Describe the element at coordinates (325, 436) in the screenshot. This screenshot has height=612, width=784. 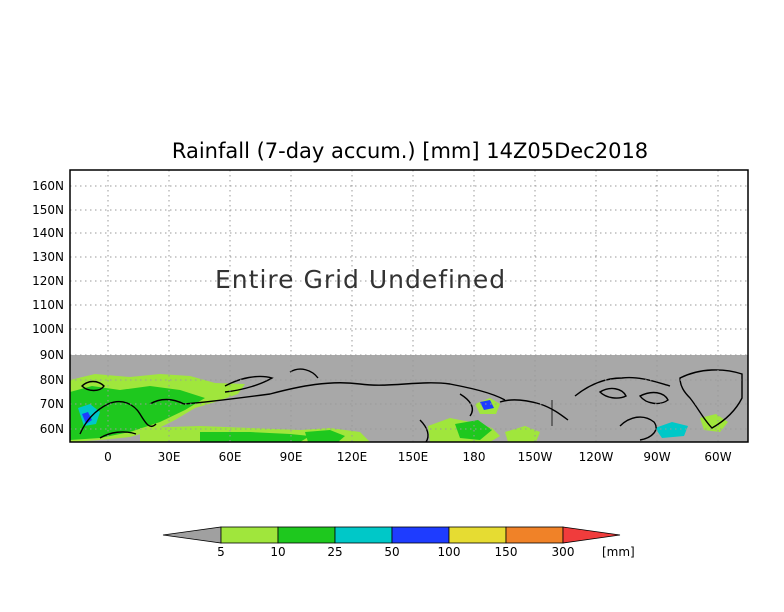
I see `rain-patch-central-asia` at that location.